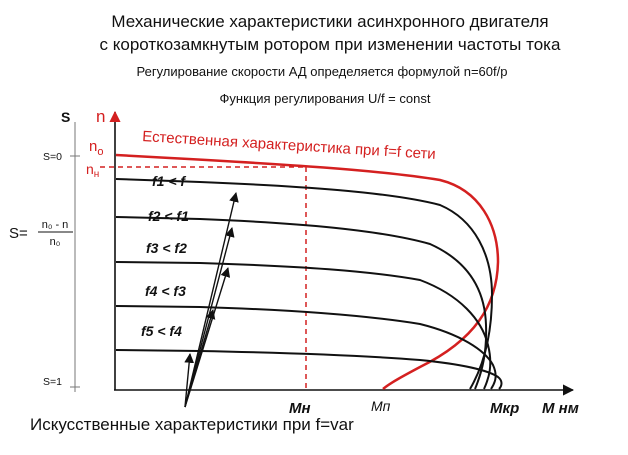  Describe the element at coordinates (168, 216) in the screenshot. I see `curve-label-f2: f2 < f1` at that location.